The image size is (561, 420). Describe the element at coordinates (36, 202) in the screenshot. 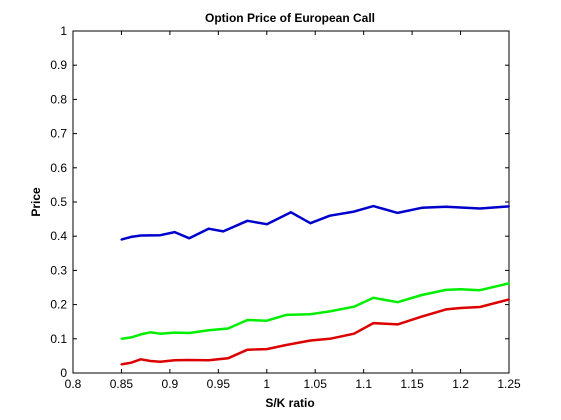

I see `y-axis-label: Price` at that location.